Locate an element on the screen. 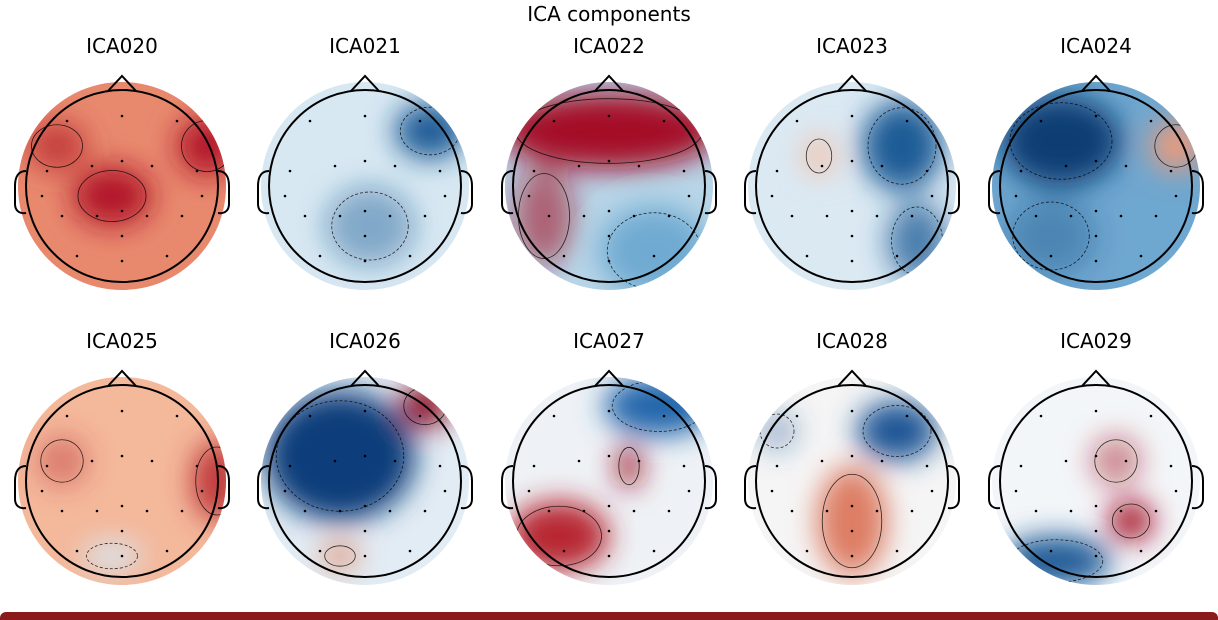 The height and width of the screenshot is (620, 1218). topomap-panel: ICA025 is located at coordinates (122, 440).